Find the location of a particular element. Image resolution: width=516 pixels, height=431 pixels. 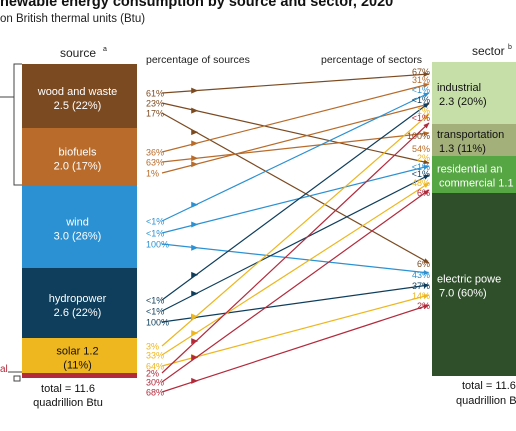

sector-pct-label: 1% is located at coordinates (423, 111).